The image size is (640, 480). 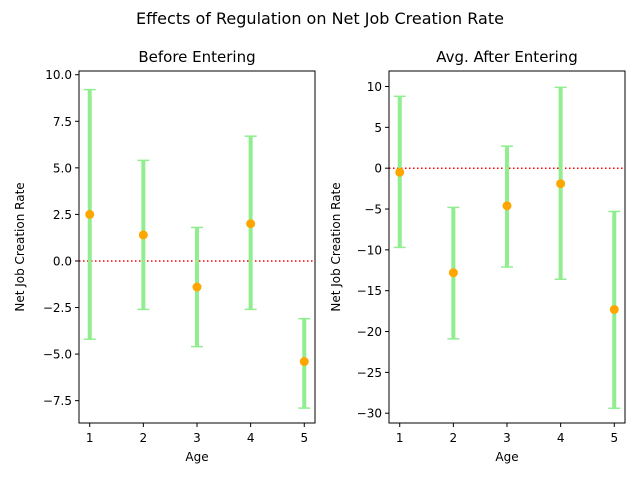 I want to click on y-tick-label: 10.0, so click(x=58, y=75).